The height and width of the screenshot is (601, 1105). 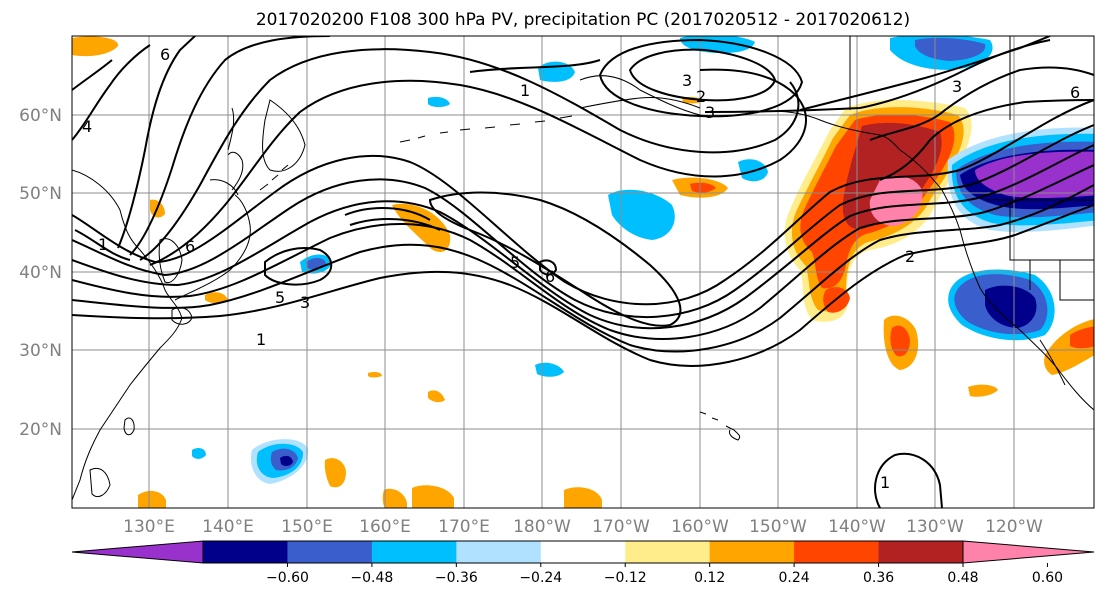 What do you see at coordinates (1014, 527) in the screenshot?
I see `lon-label-120w: 120°W` at bounding box center [1014, 527].